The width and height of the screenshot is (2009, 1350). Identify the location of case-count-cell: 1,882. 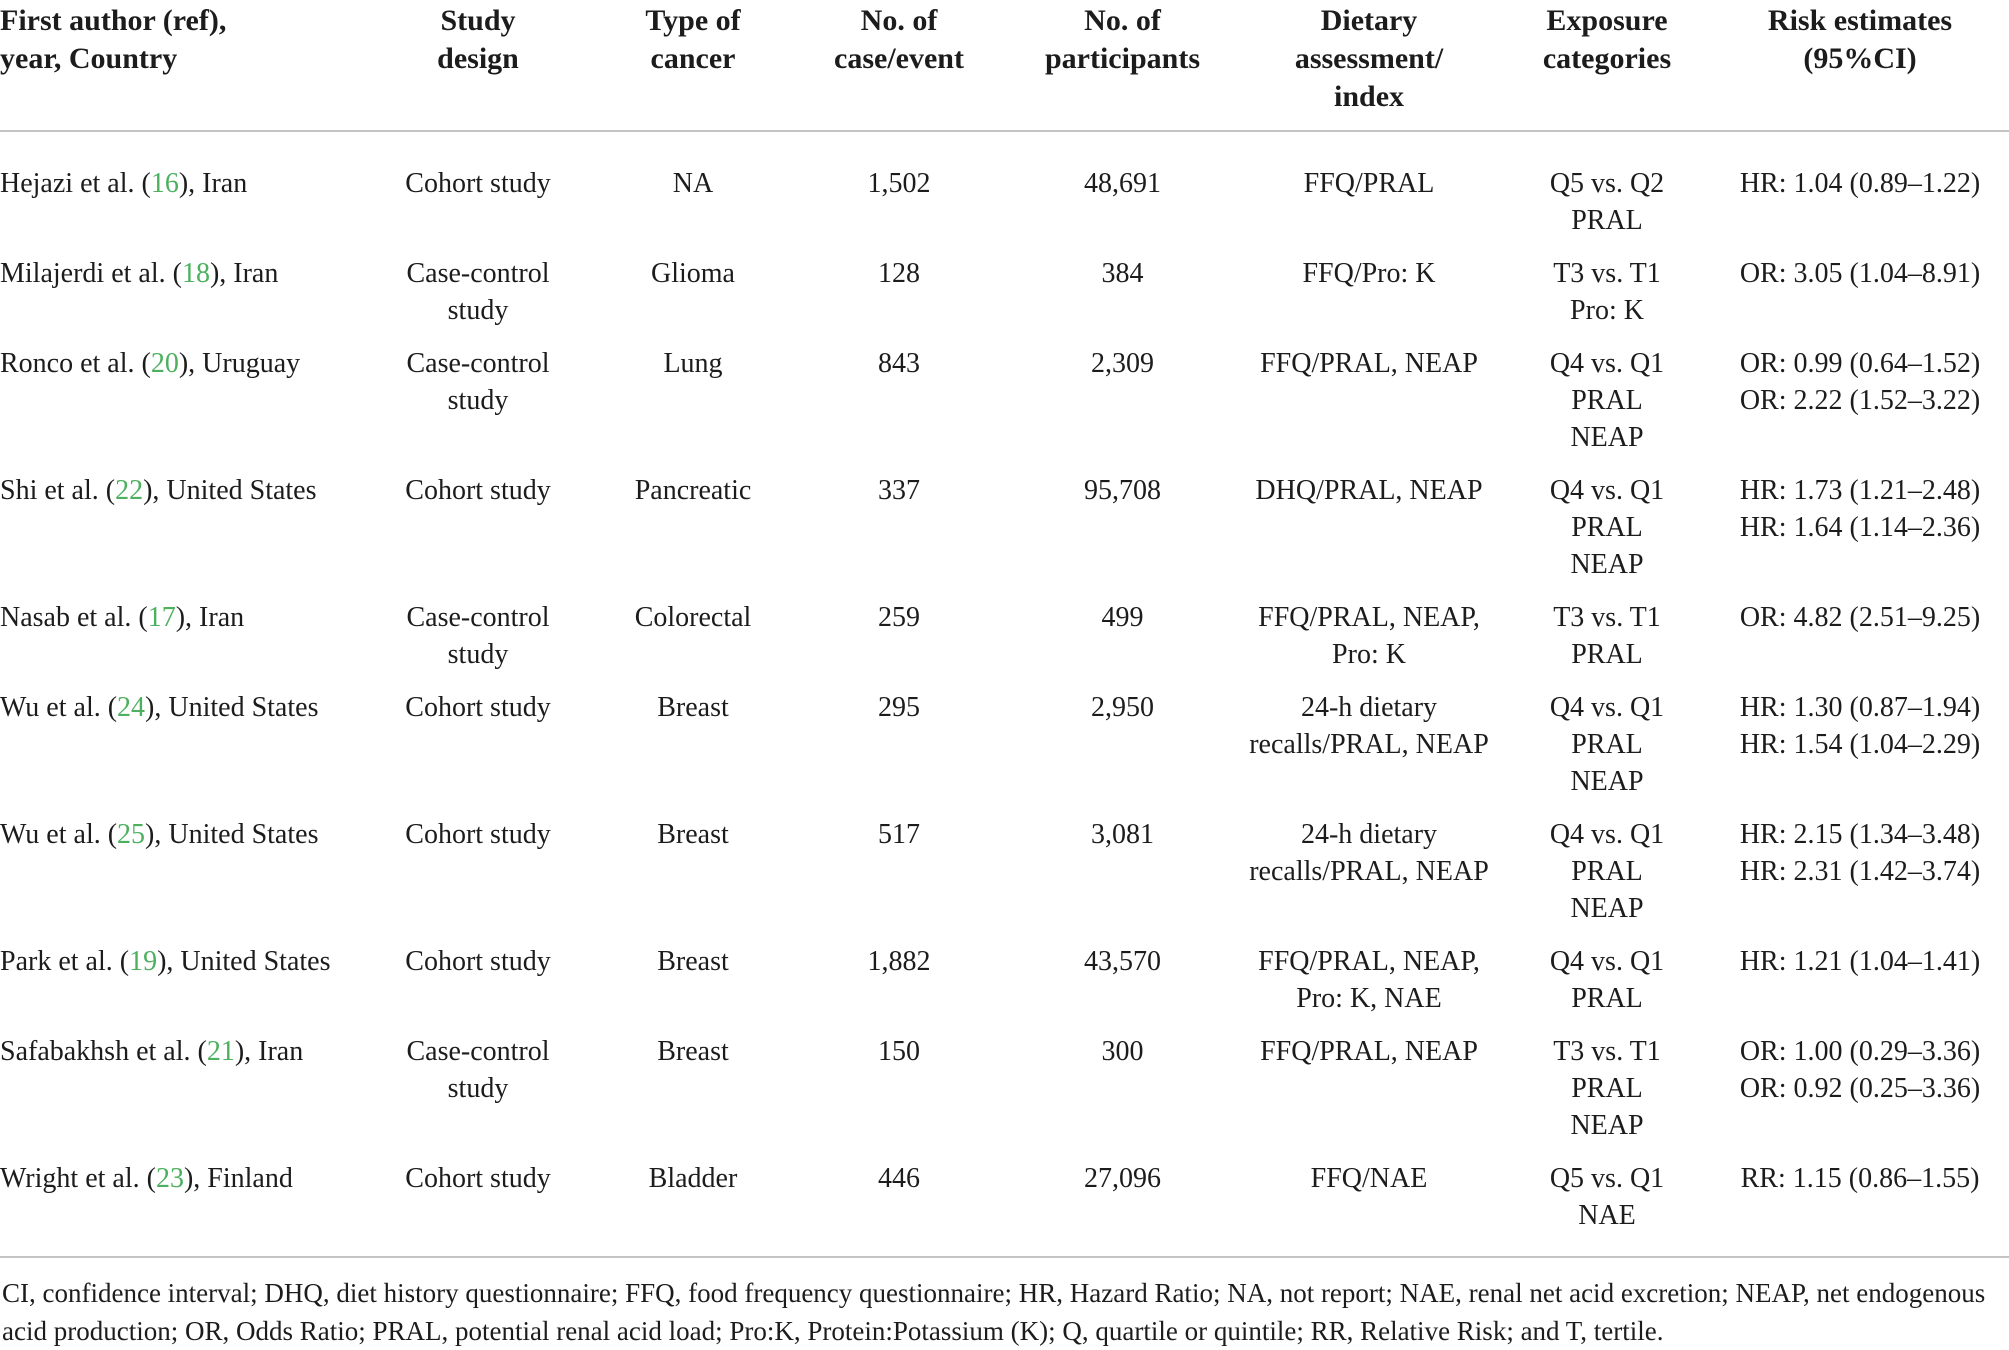
(899, 961).